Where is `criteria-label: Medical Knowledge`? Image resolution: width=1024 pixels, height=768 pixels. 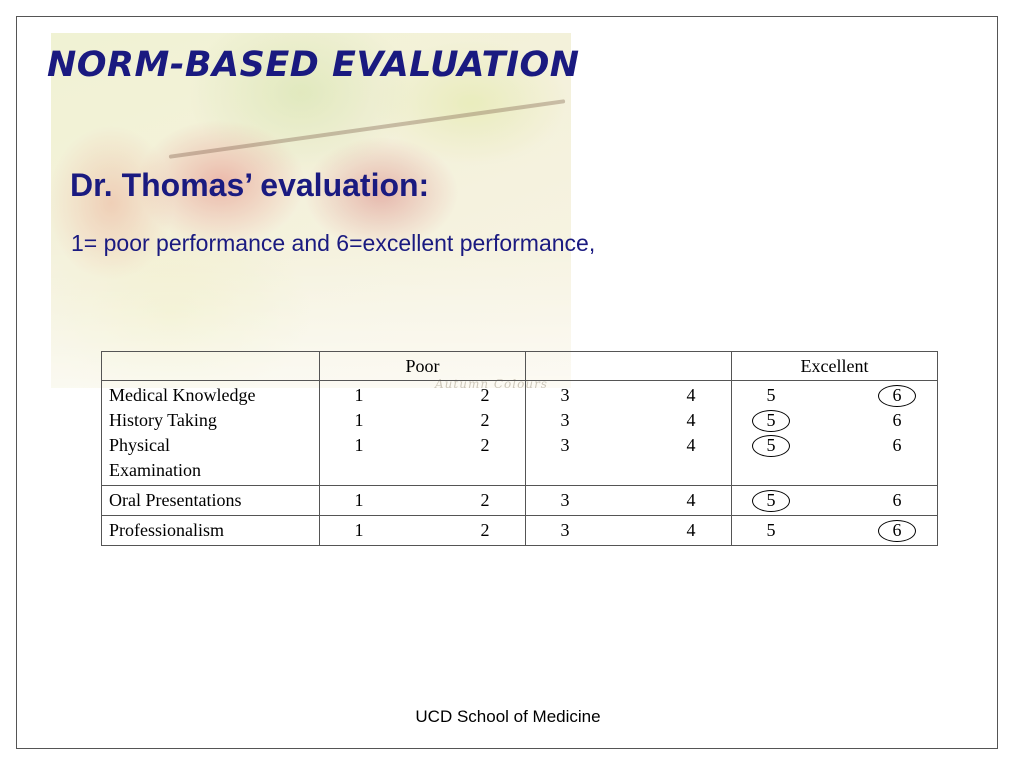
criteria-label: Medical Knowledge is located at coordinates (182, 395).